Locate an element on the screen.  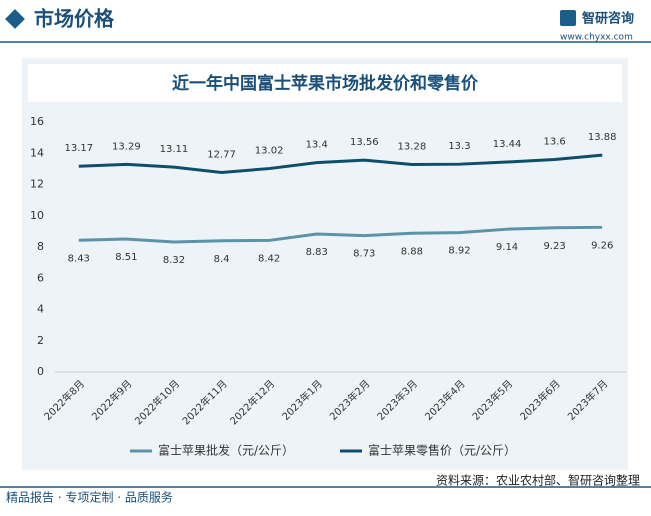
data-label: 13.28 is located at coordinates (412, 147).